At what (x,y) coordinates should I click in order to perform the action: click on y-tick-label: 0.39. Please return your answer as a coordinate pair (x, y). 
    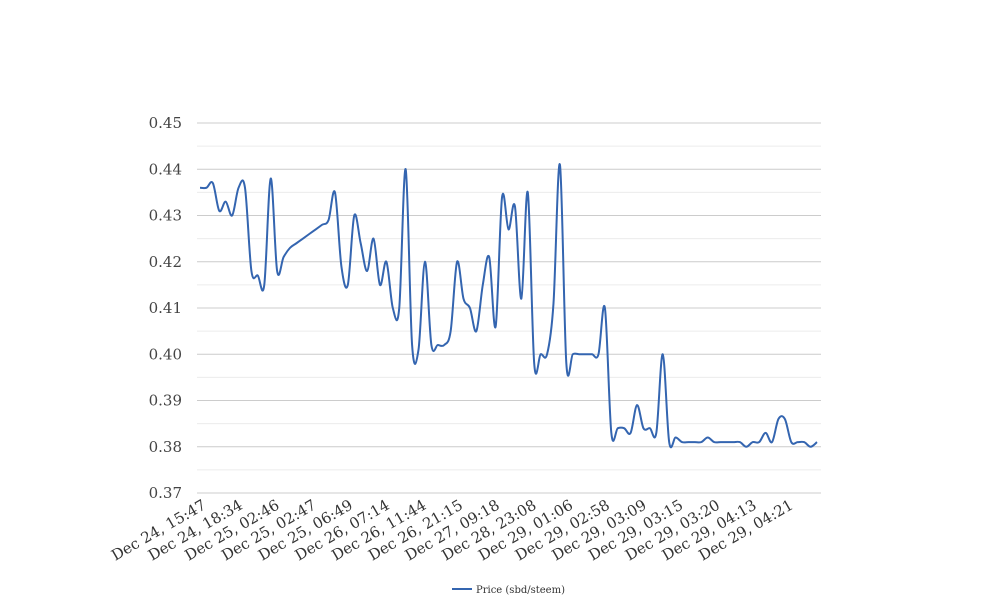
    Looking at the image, I should click on (165, 401).